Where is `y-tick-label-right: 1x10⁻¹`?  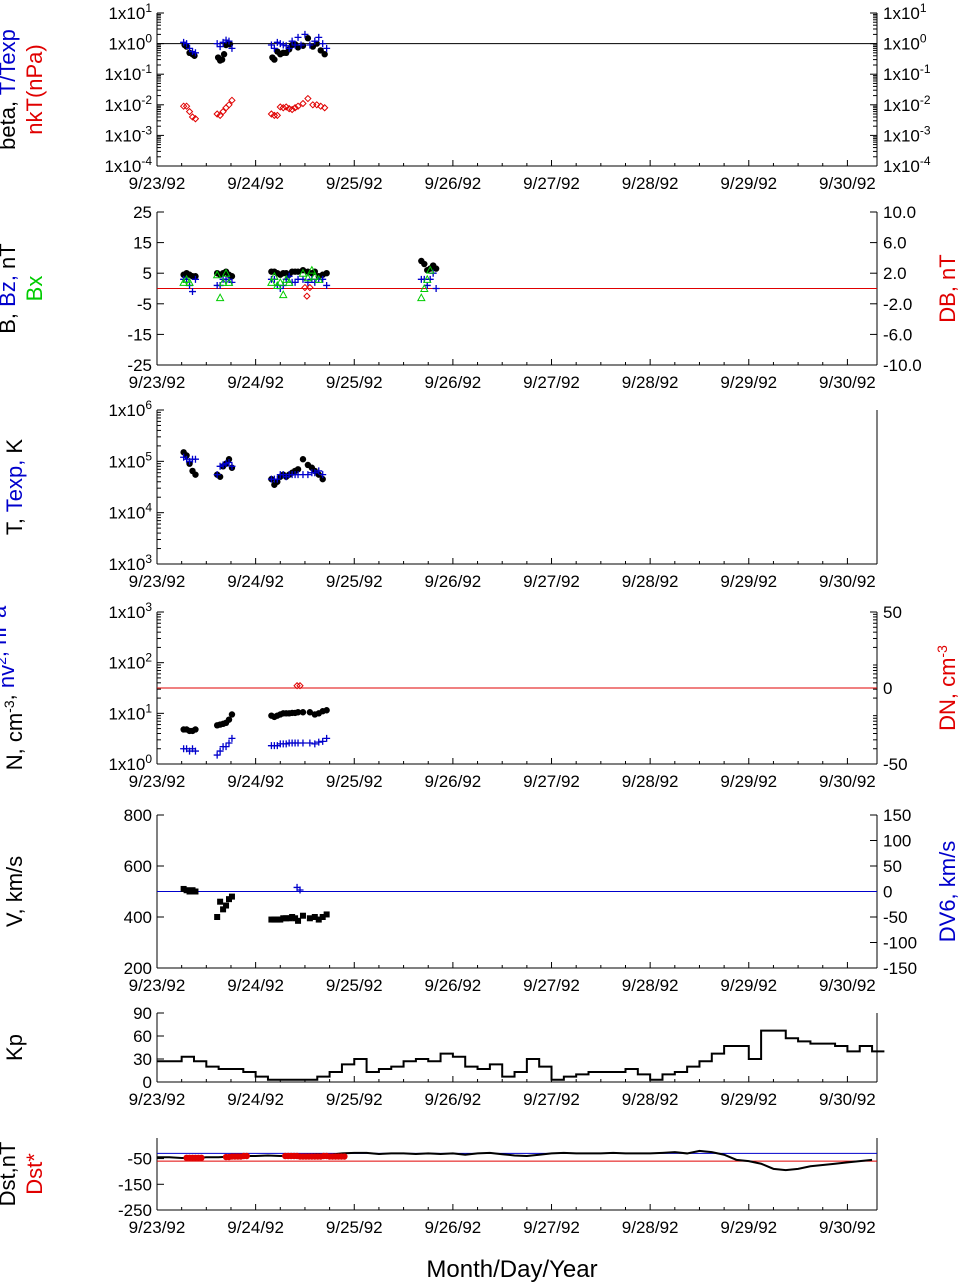
y-tick-label-right: 1x10⁻¹ is located at coordinates (907, 73).